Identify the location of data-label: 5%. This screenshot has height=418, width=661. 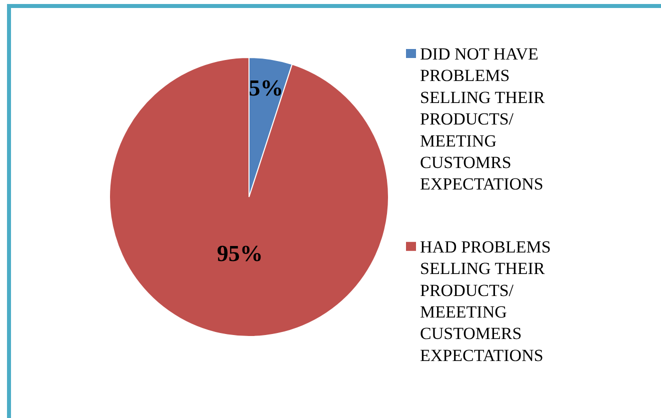
(266, 87).